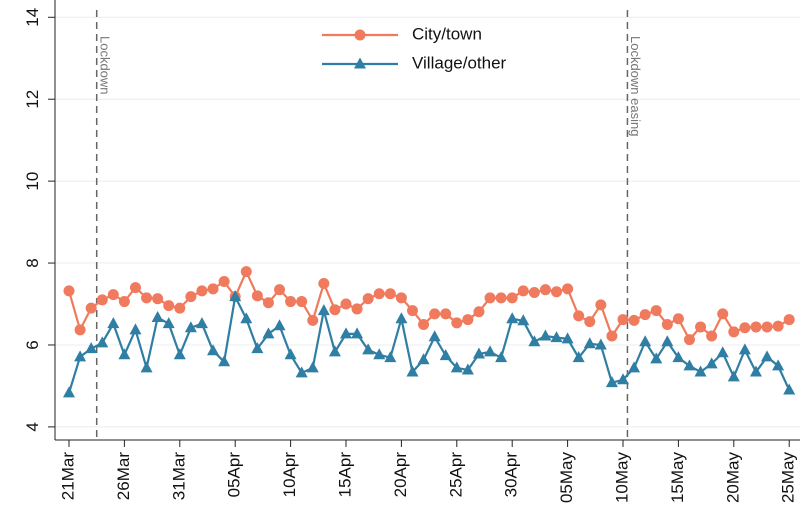 The width and height of the screenshot is (809, 520). I want to click on x-tick-label: 05Apr, so click(234, 475).